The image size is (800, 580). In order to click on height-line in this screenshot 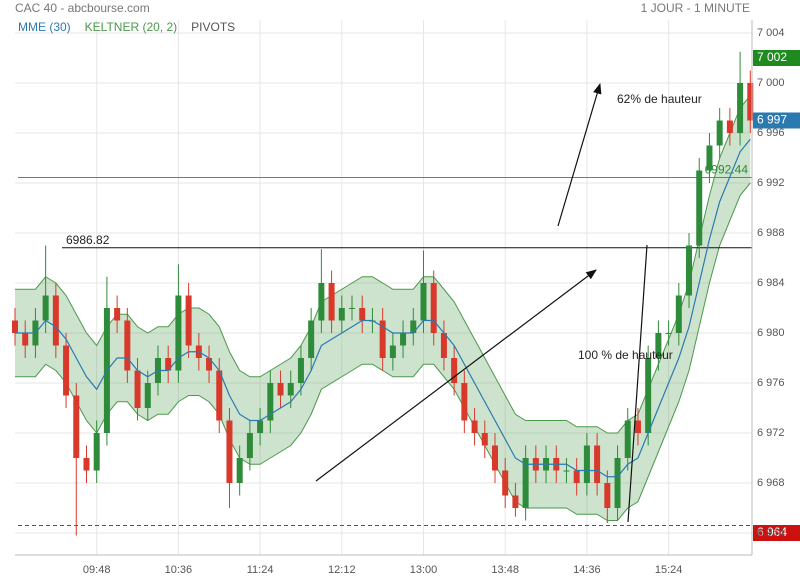, I will do `click(637, 383)`.